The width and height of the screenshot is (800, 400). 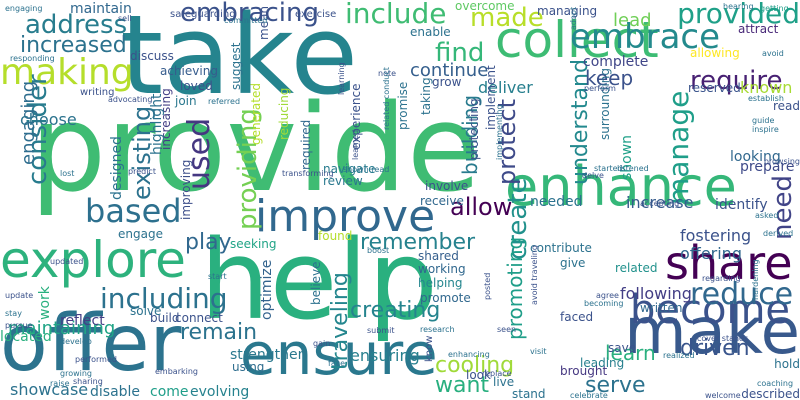 I want to click on word-114: disable, so click(x=115, y=392).